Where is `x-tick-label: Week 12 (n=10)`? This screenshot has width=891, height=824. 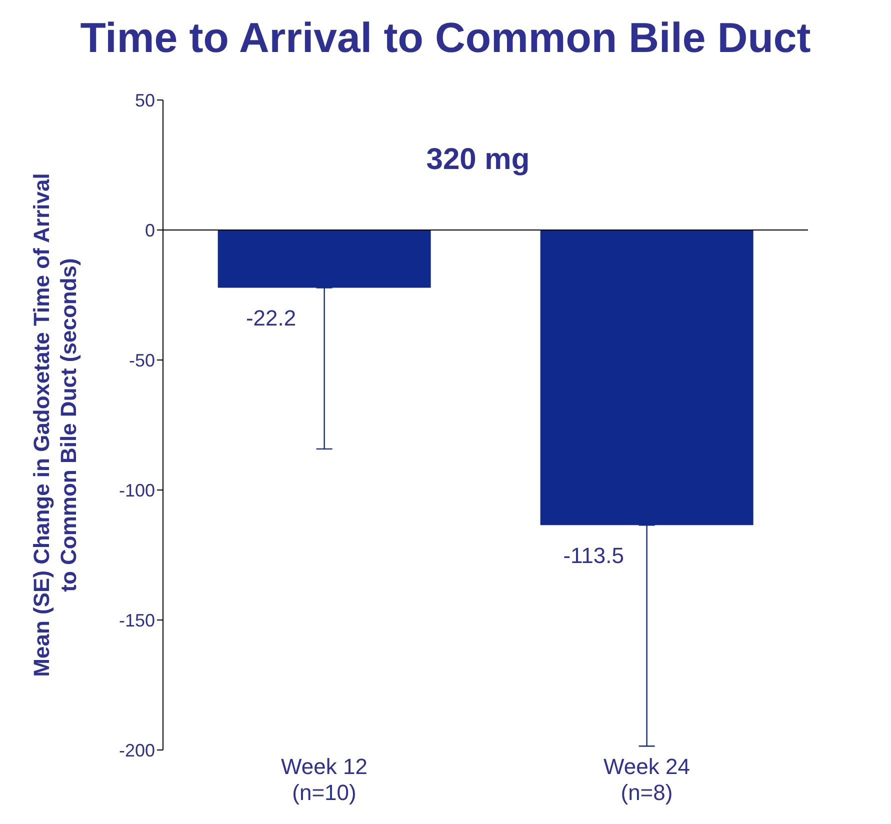 x-tick-label: Week 12 (n=10) is located at coordinates (324, 779).